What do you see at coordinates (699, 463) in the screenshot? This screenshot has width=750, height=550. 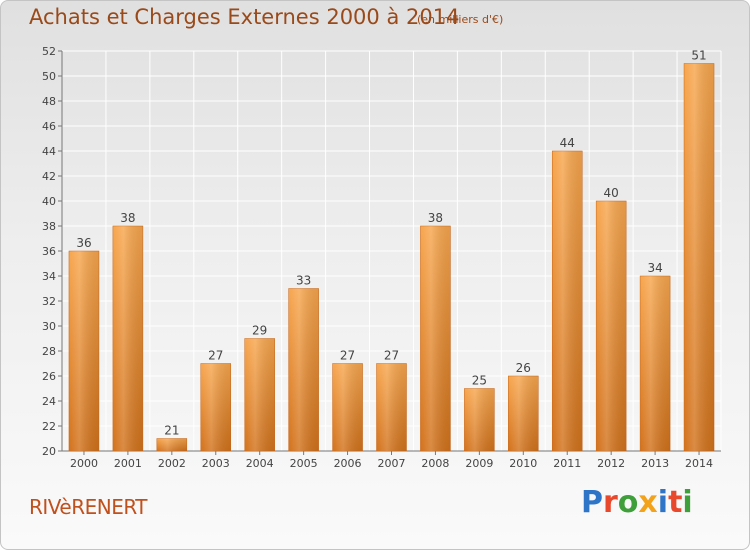 I see `x-tick-label: 2014` at bounding box center [699, 463].